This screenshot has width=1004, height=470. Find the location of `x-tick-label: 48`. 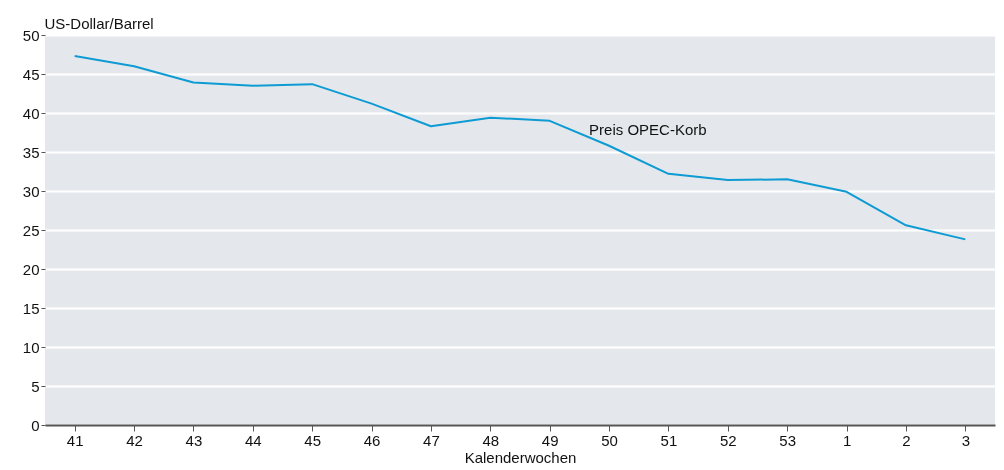

x-tick-label: 48 is located at coordinates (491, 440).